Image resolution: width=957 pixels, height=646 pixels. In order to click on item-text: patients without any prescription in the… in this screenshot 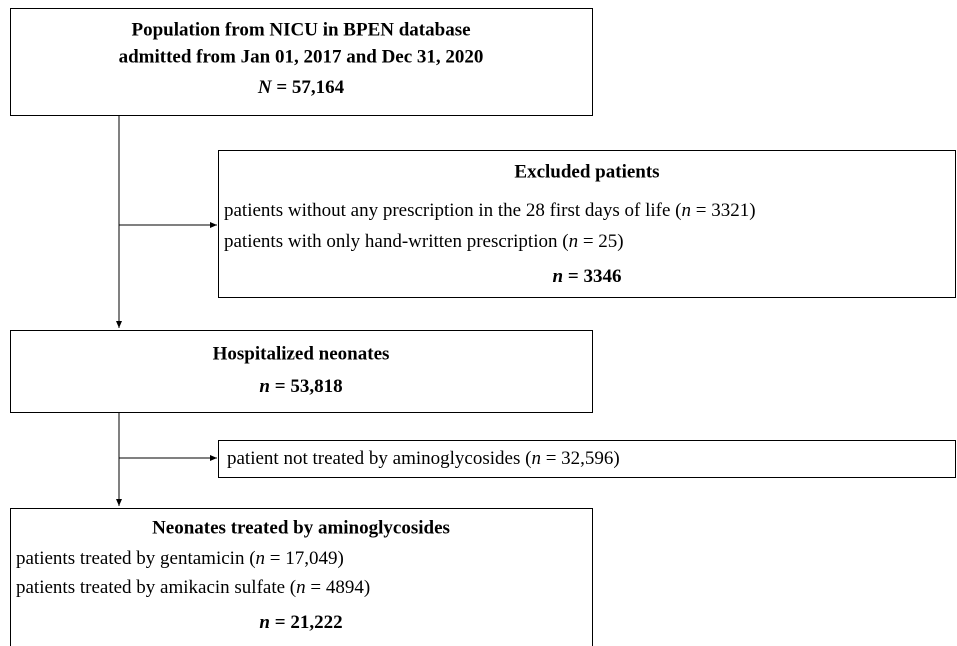, I will do `click(452, 210)`.